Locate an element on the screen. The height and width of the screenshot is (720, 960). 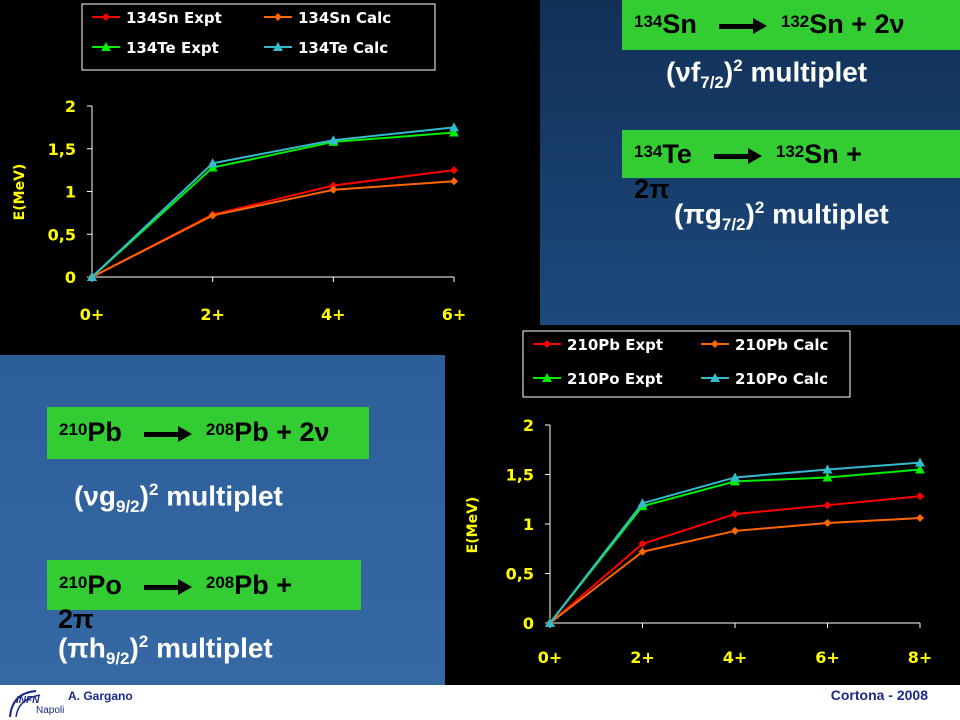
footer: INFN Napoli A. Gargano Cortona - 2008 is located at coordinates (480, 702).